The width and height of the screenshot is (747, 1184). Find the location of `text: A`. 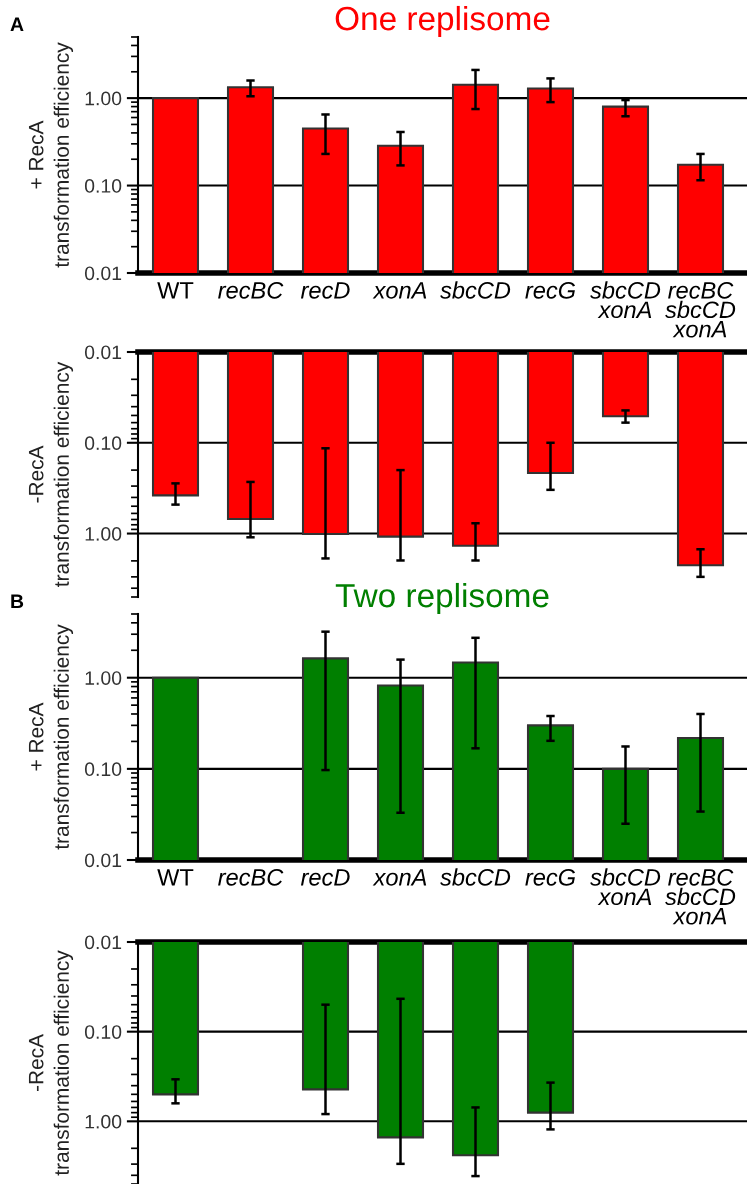

text: A is located at coordinates (17, 24).